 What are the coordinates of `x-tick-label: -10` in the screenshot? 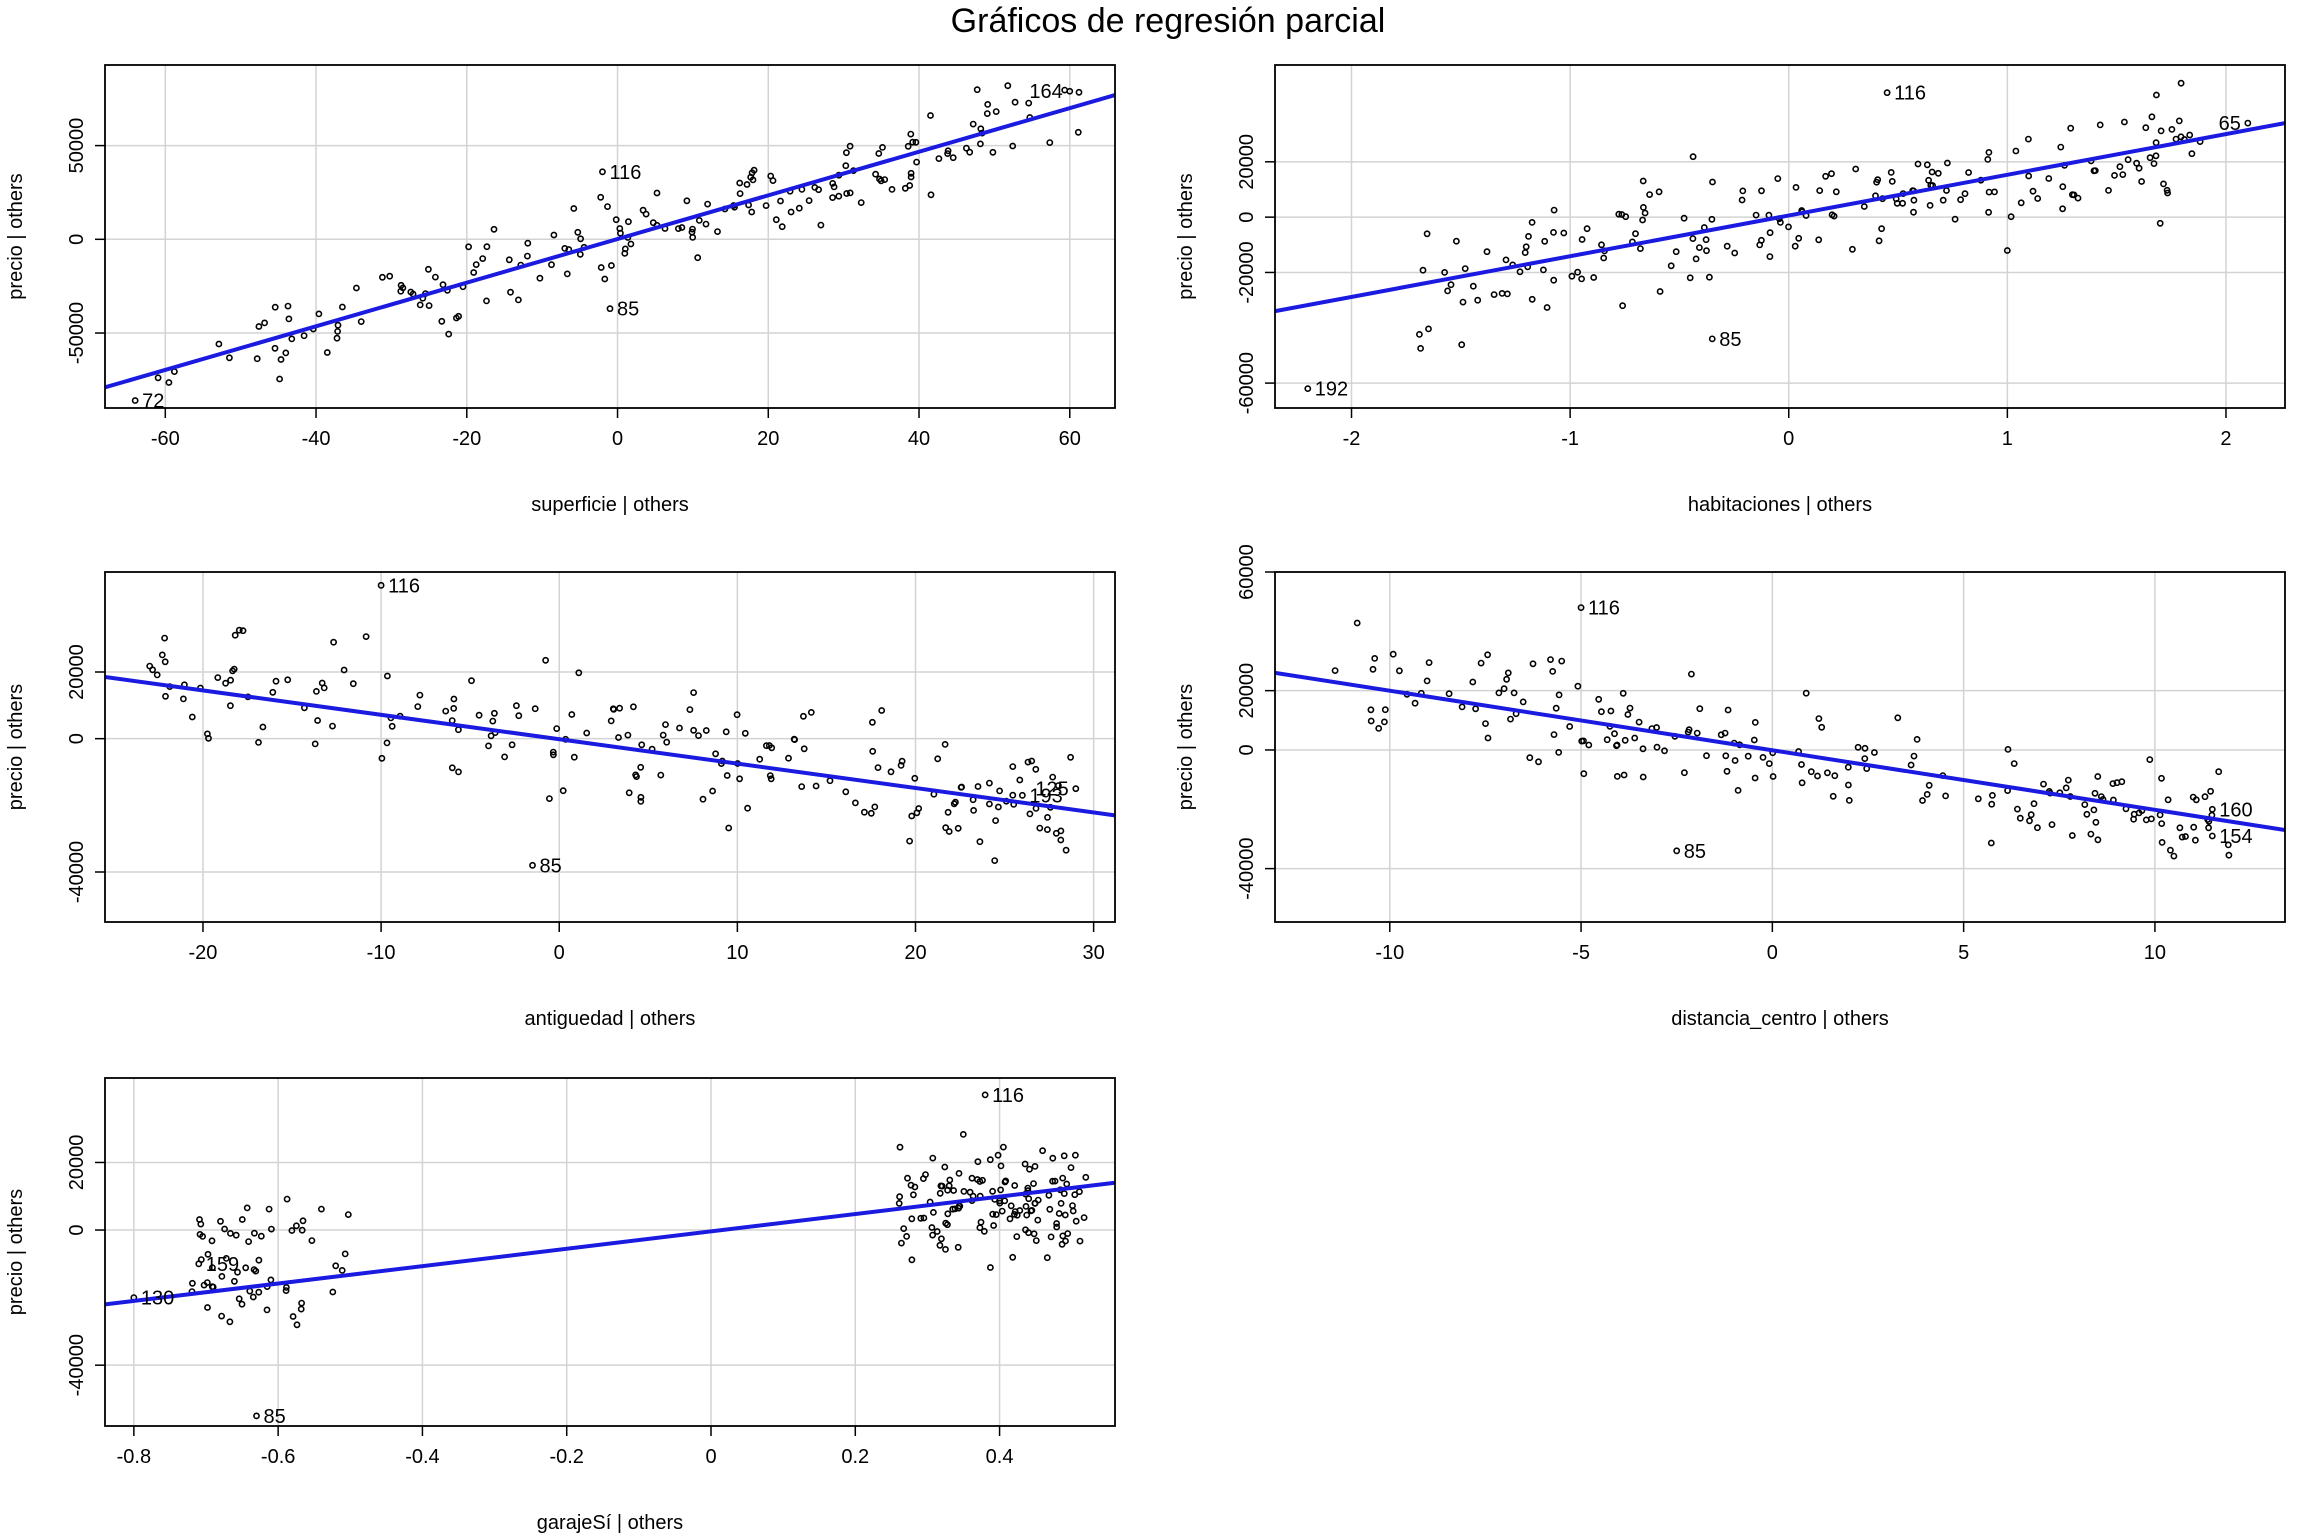 It's located at (381, 953).